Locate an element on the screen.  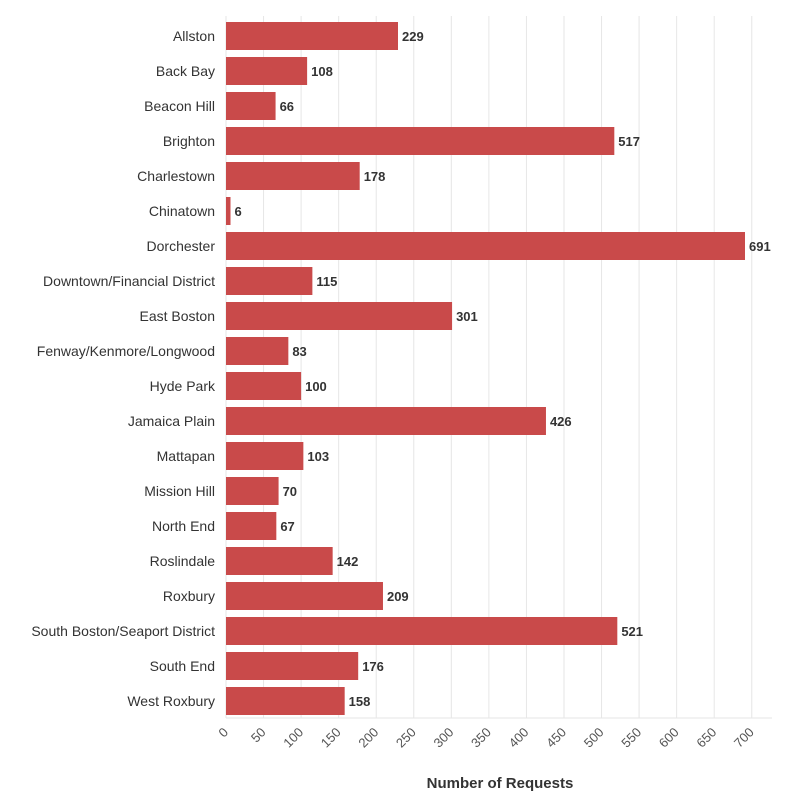
bar-roxbury is located at coordinates (304, 596).